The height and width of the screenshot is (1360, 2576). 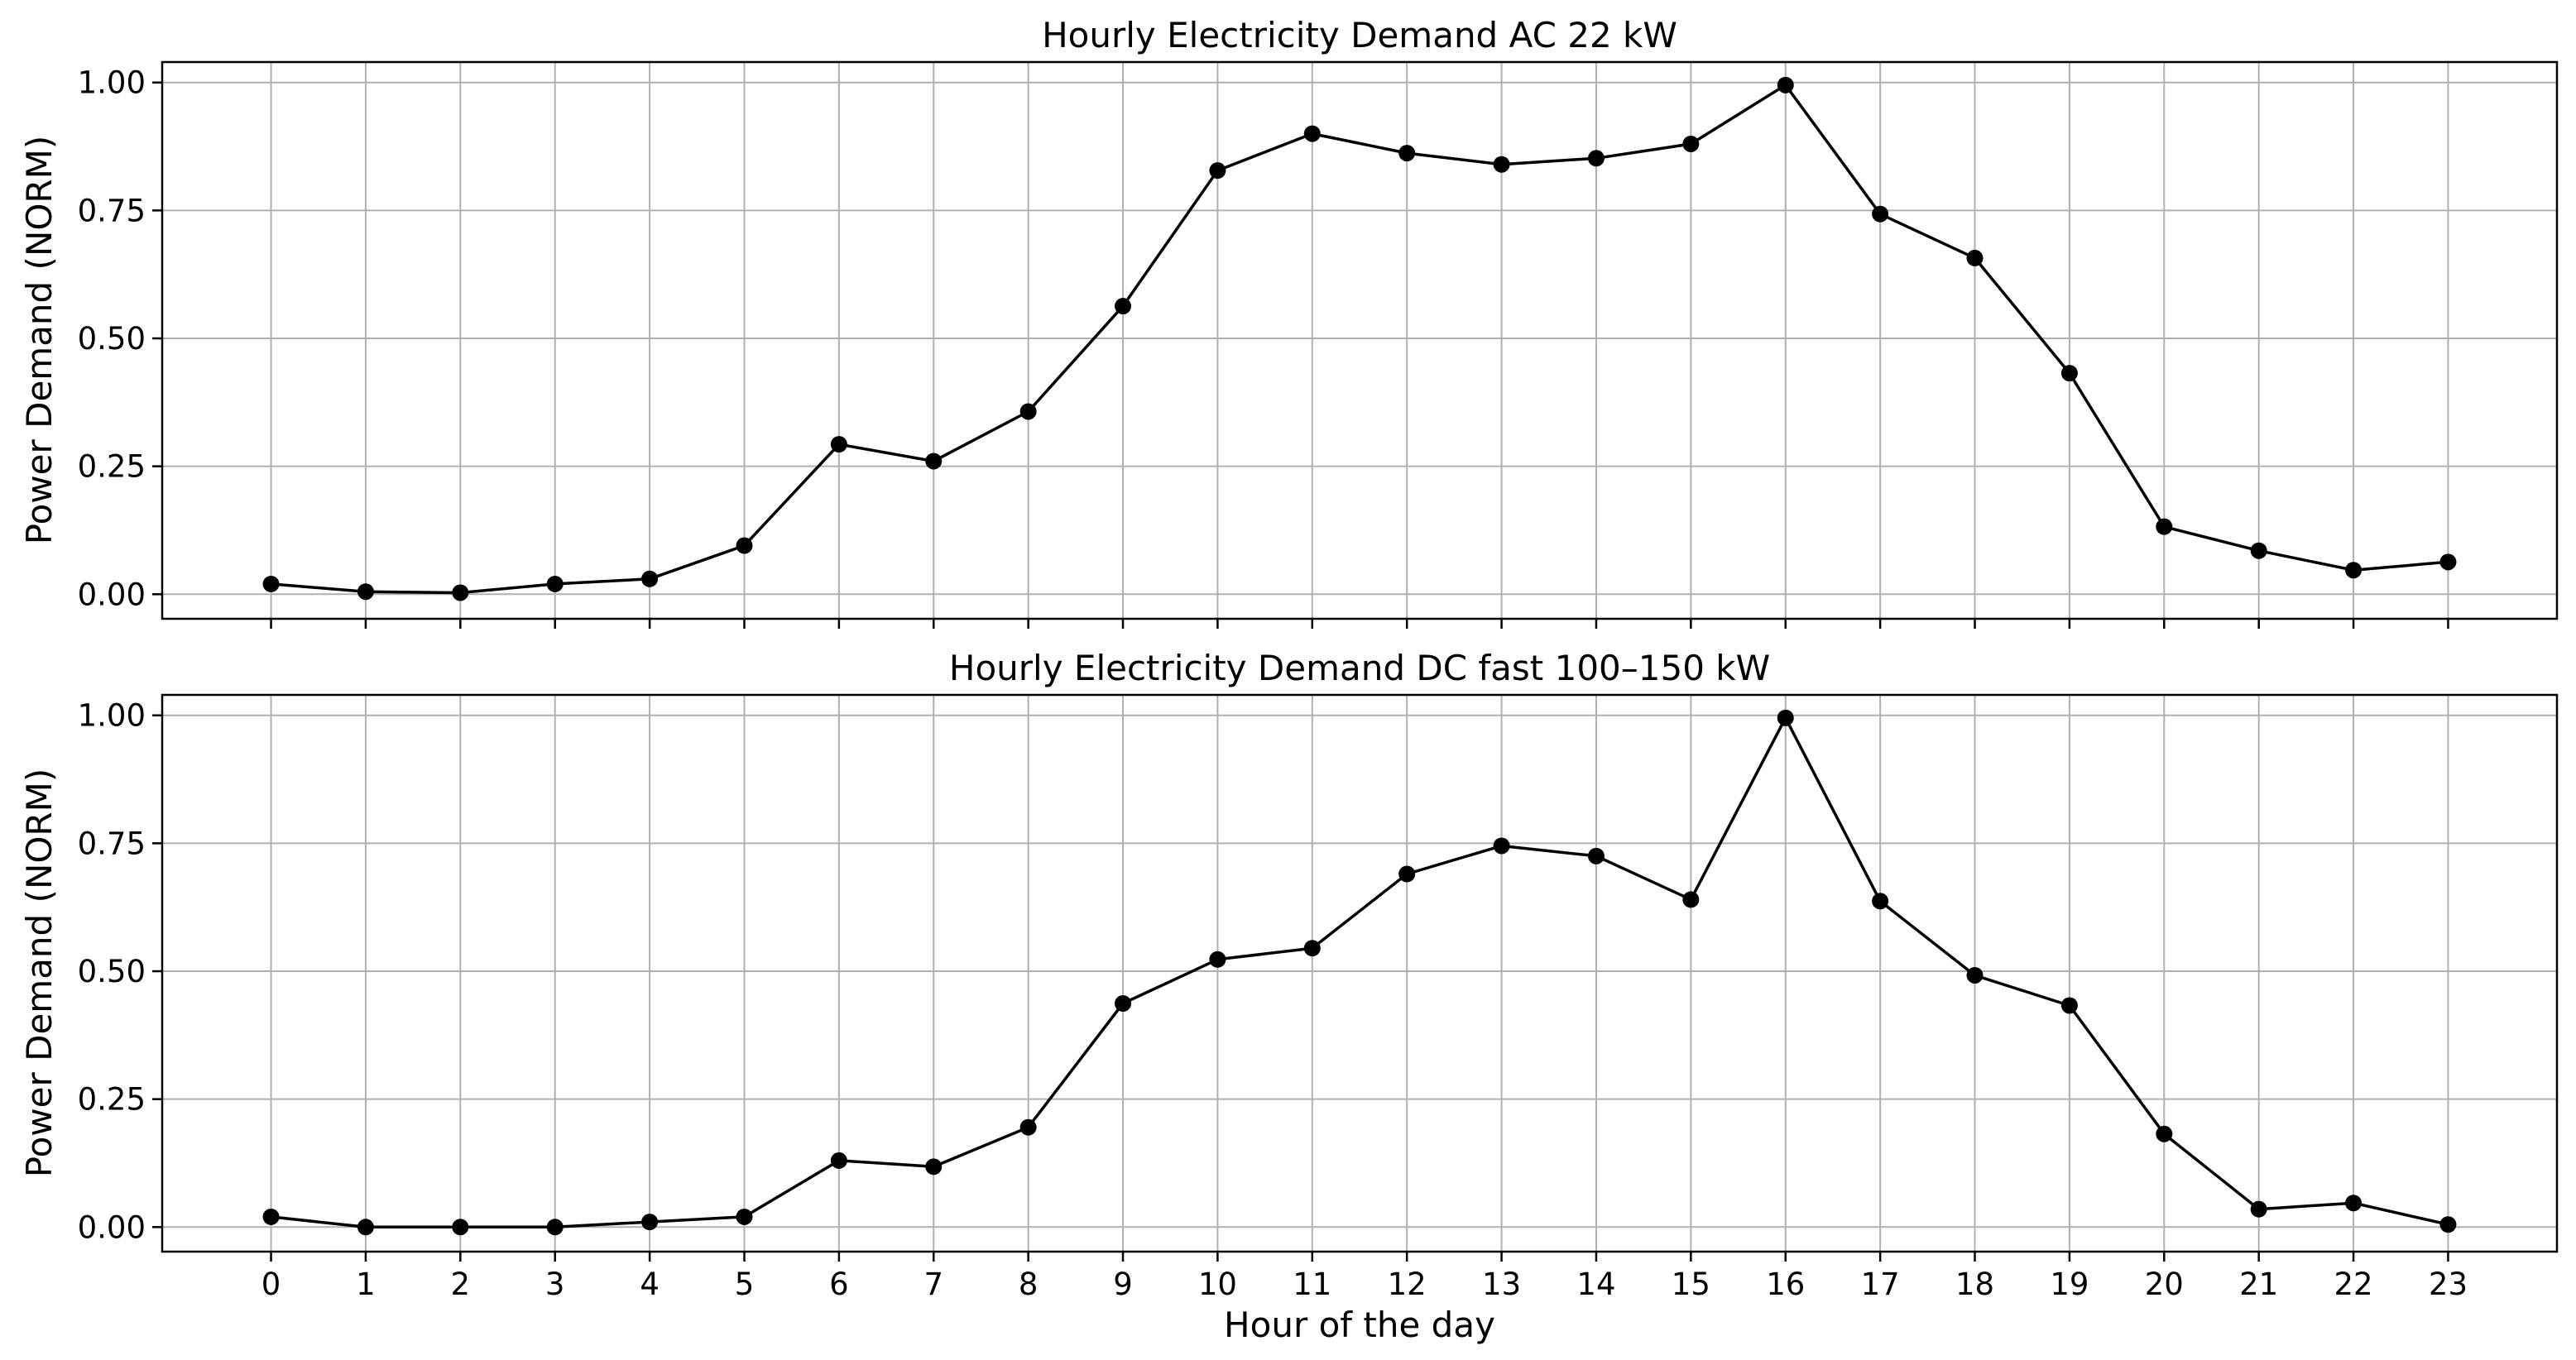 What do you see at coordinates (1218, 1284) in the screenshot?
I see `x-tick-label: 10` at bounding box center [1218, 1284].